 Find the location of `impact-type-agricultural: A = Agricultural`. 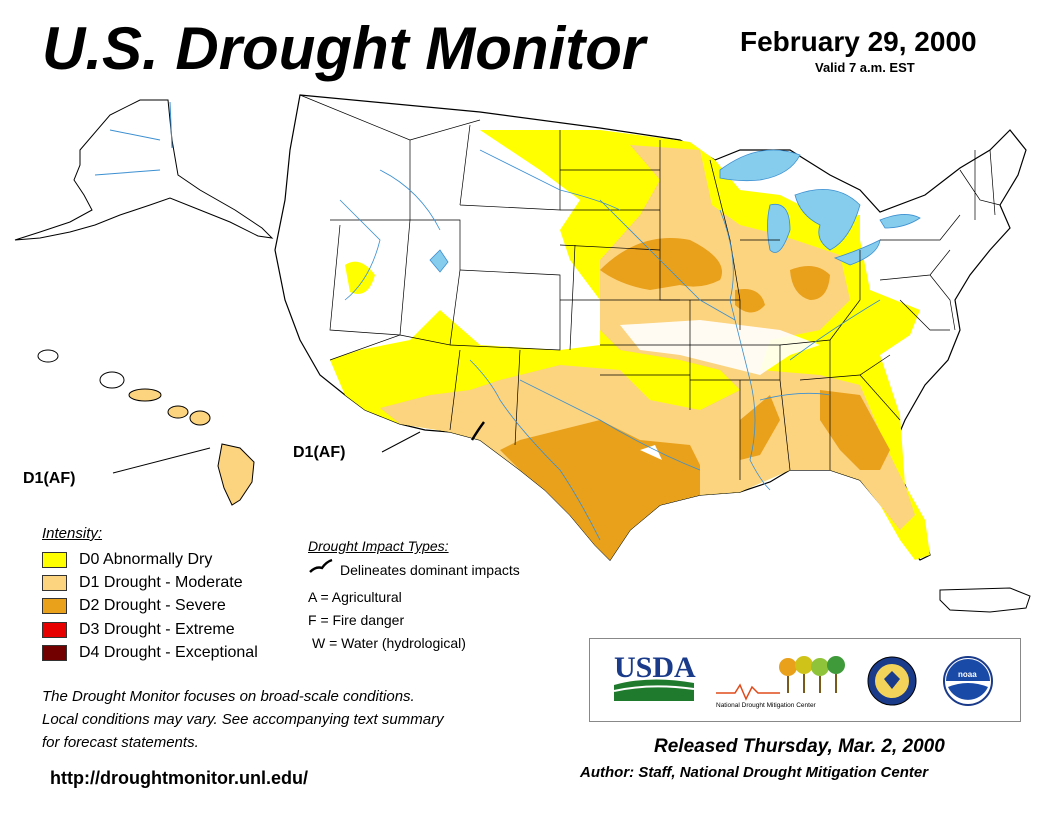

impact-type-agricultural: A = Agricultural is located at coordinates (355, 597).